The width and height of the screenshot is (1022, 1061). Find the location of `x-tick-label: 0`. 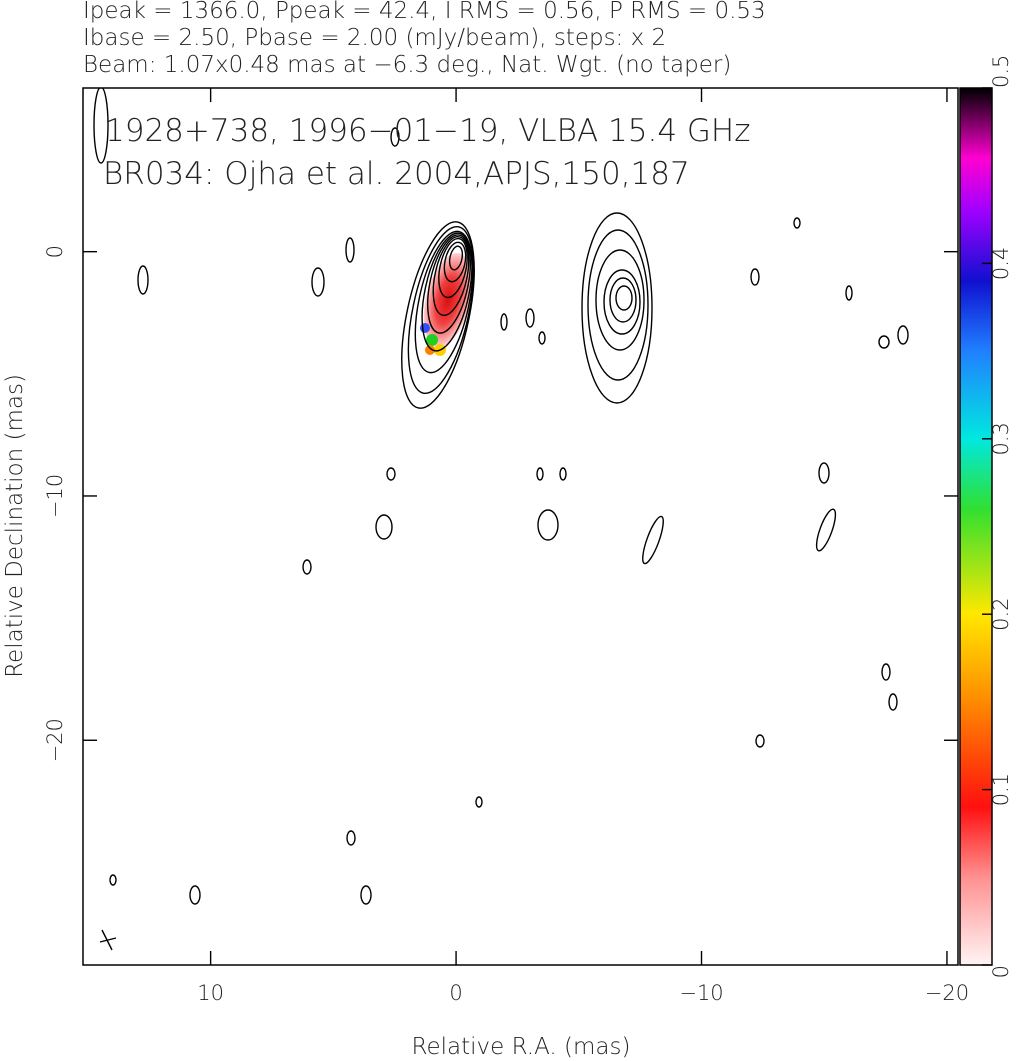

x-tick-label: 0 is located at coordinates (455, 993).